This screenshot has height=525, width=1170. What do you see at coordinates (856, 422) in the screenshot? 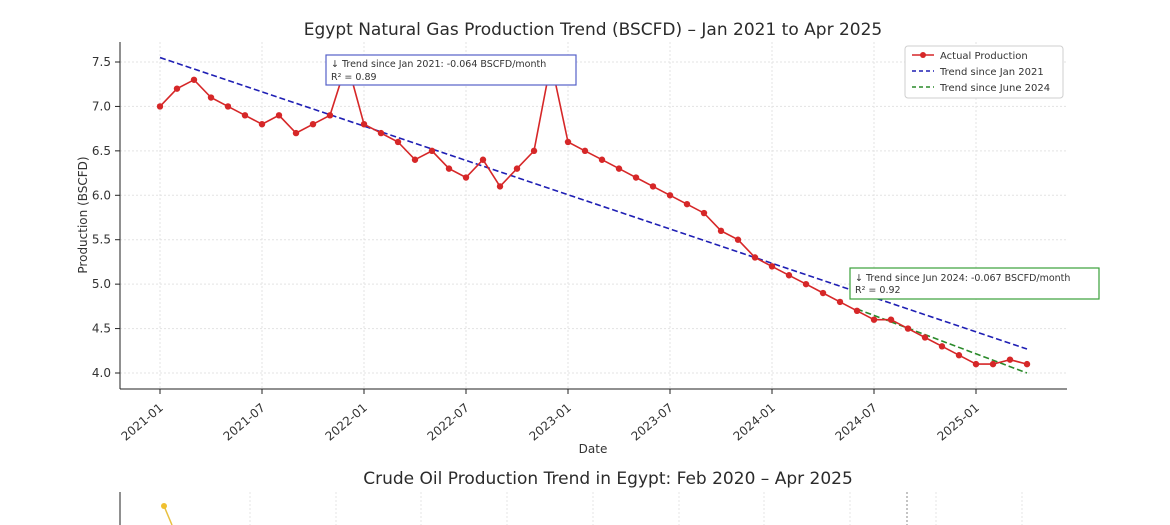
I see `x-tick-label: 2024-07` at bounding box center [856, 422].